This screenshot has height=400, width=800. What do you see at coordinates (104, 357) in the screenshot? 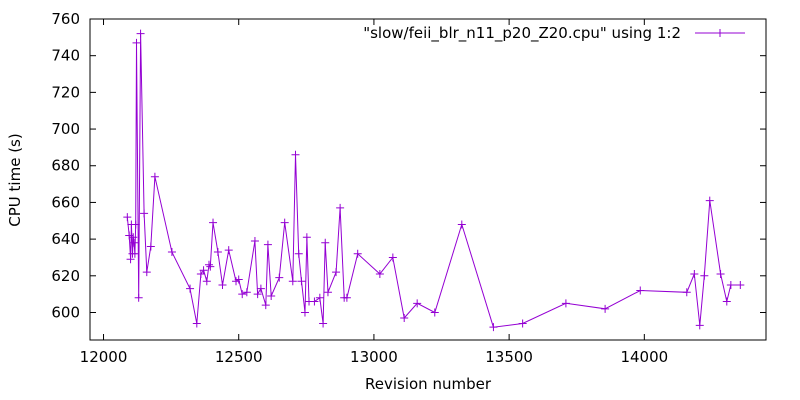
I see `x-tick-label: 12000` at bounding box center [104, 357].